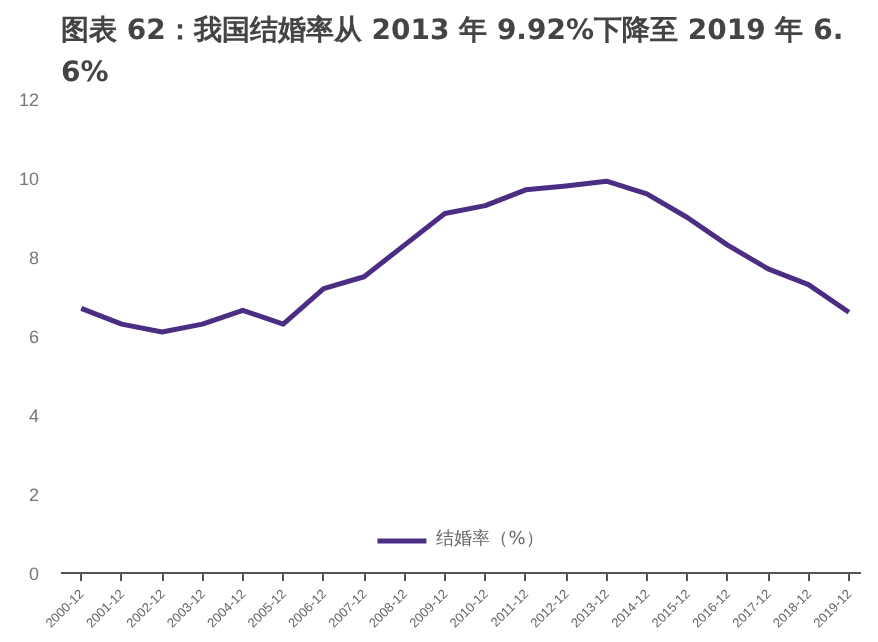 Image resolution: width=878 pixels, height=642 pixels. I want to click on y-tick-label: 0, so click(34, 574).